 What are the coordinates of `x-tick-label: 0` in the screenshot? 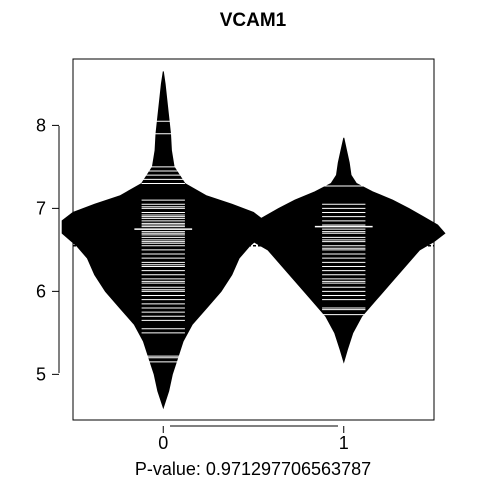 It's located at (163, 443).